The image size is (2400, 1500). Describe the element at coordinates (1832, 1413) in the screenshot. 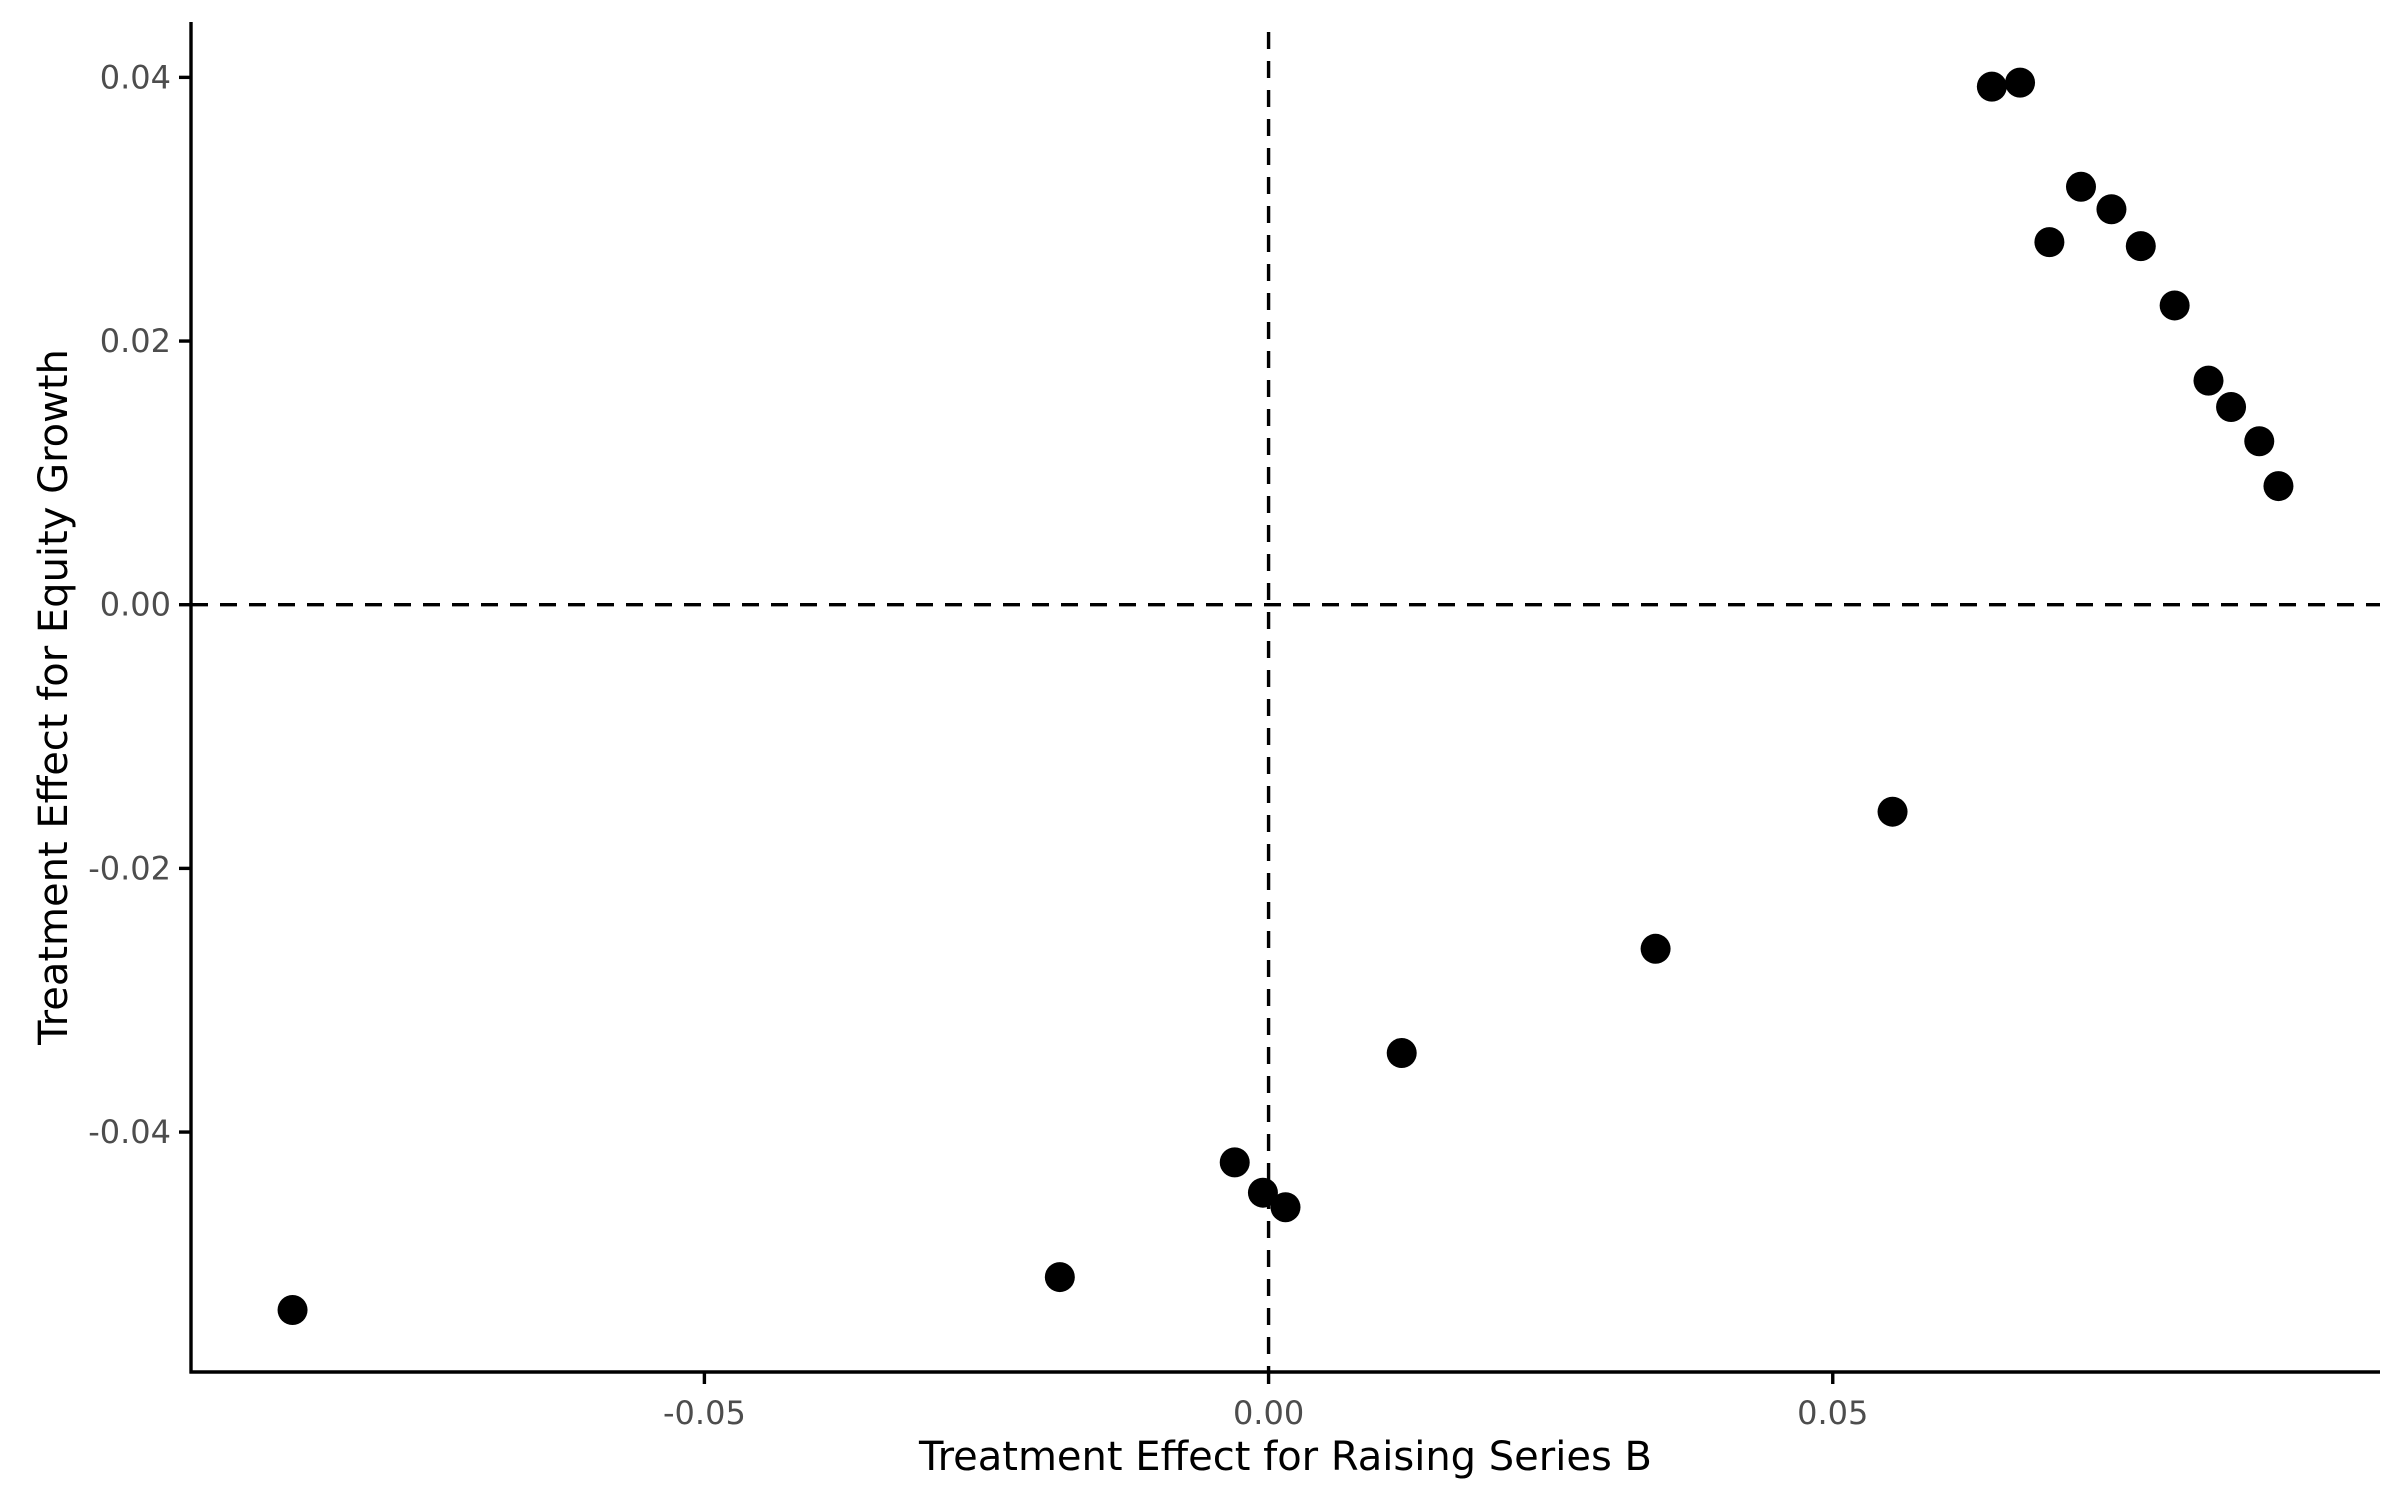

I see `x-tick-label: 0.05` at that location.